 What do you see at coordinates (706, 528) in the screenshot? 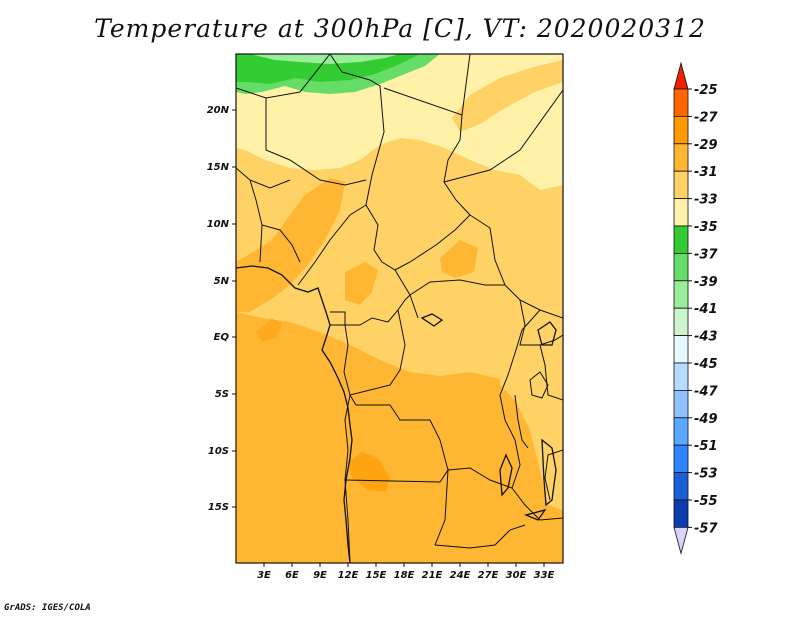
I see `colorbar-label: -57` at bounding box center [706, 528].